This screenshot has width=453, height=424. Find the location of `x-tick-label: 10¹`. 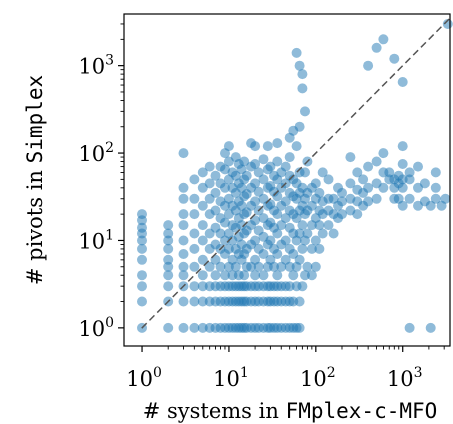

x-tick-label: 10¹ is located at coordinates (231, 378).